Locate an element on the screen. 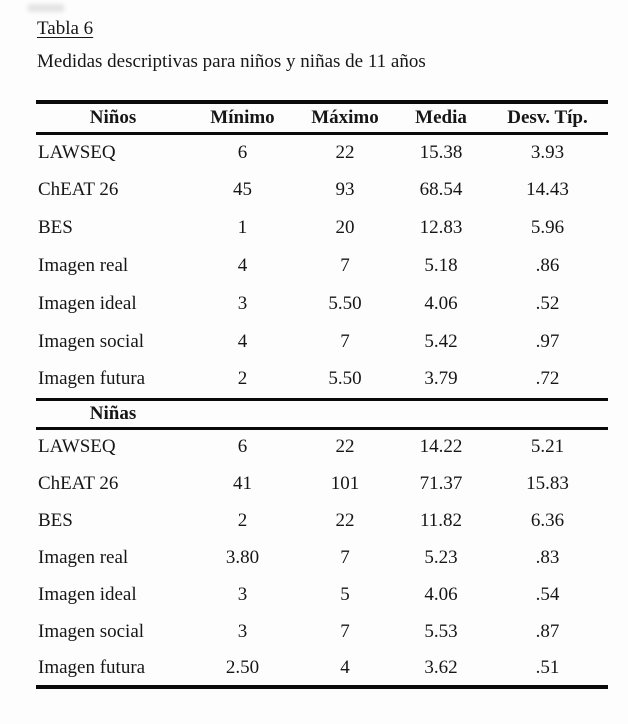 The height and width of the screenshot is (724, 628). cell-maximo: 5 is located at coordinates (345, 594).